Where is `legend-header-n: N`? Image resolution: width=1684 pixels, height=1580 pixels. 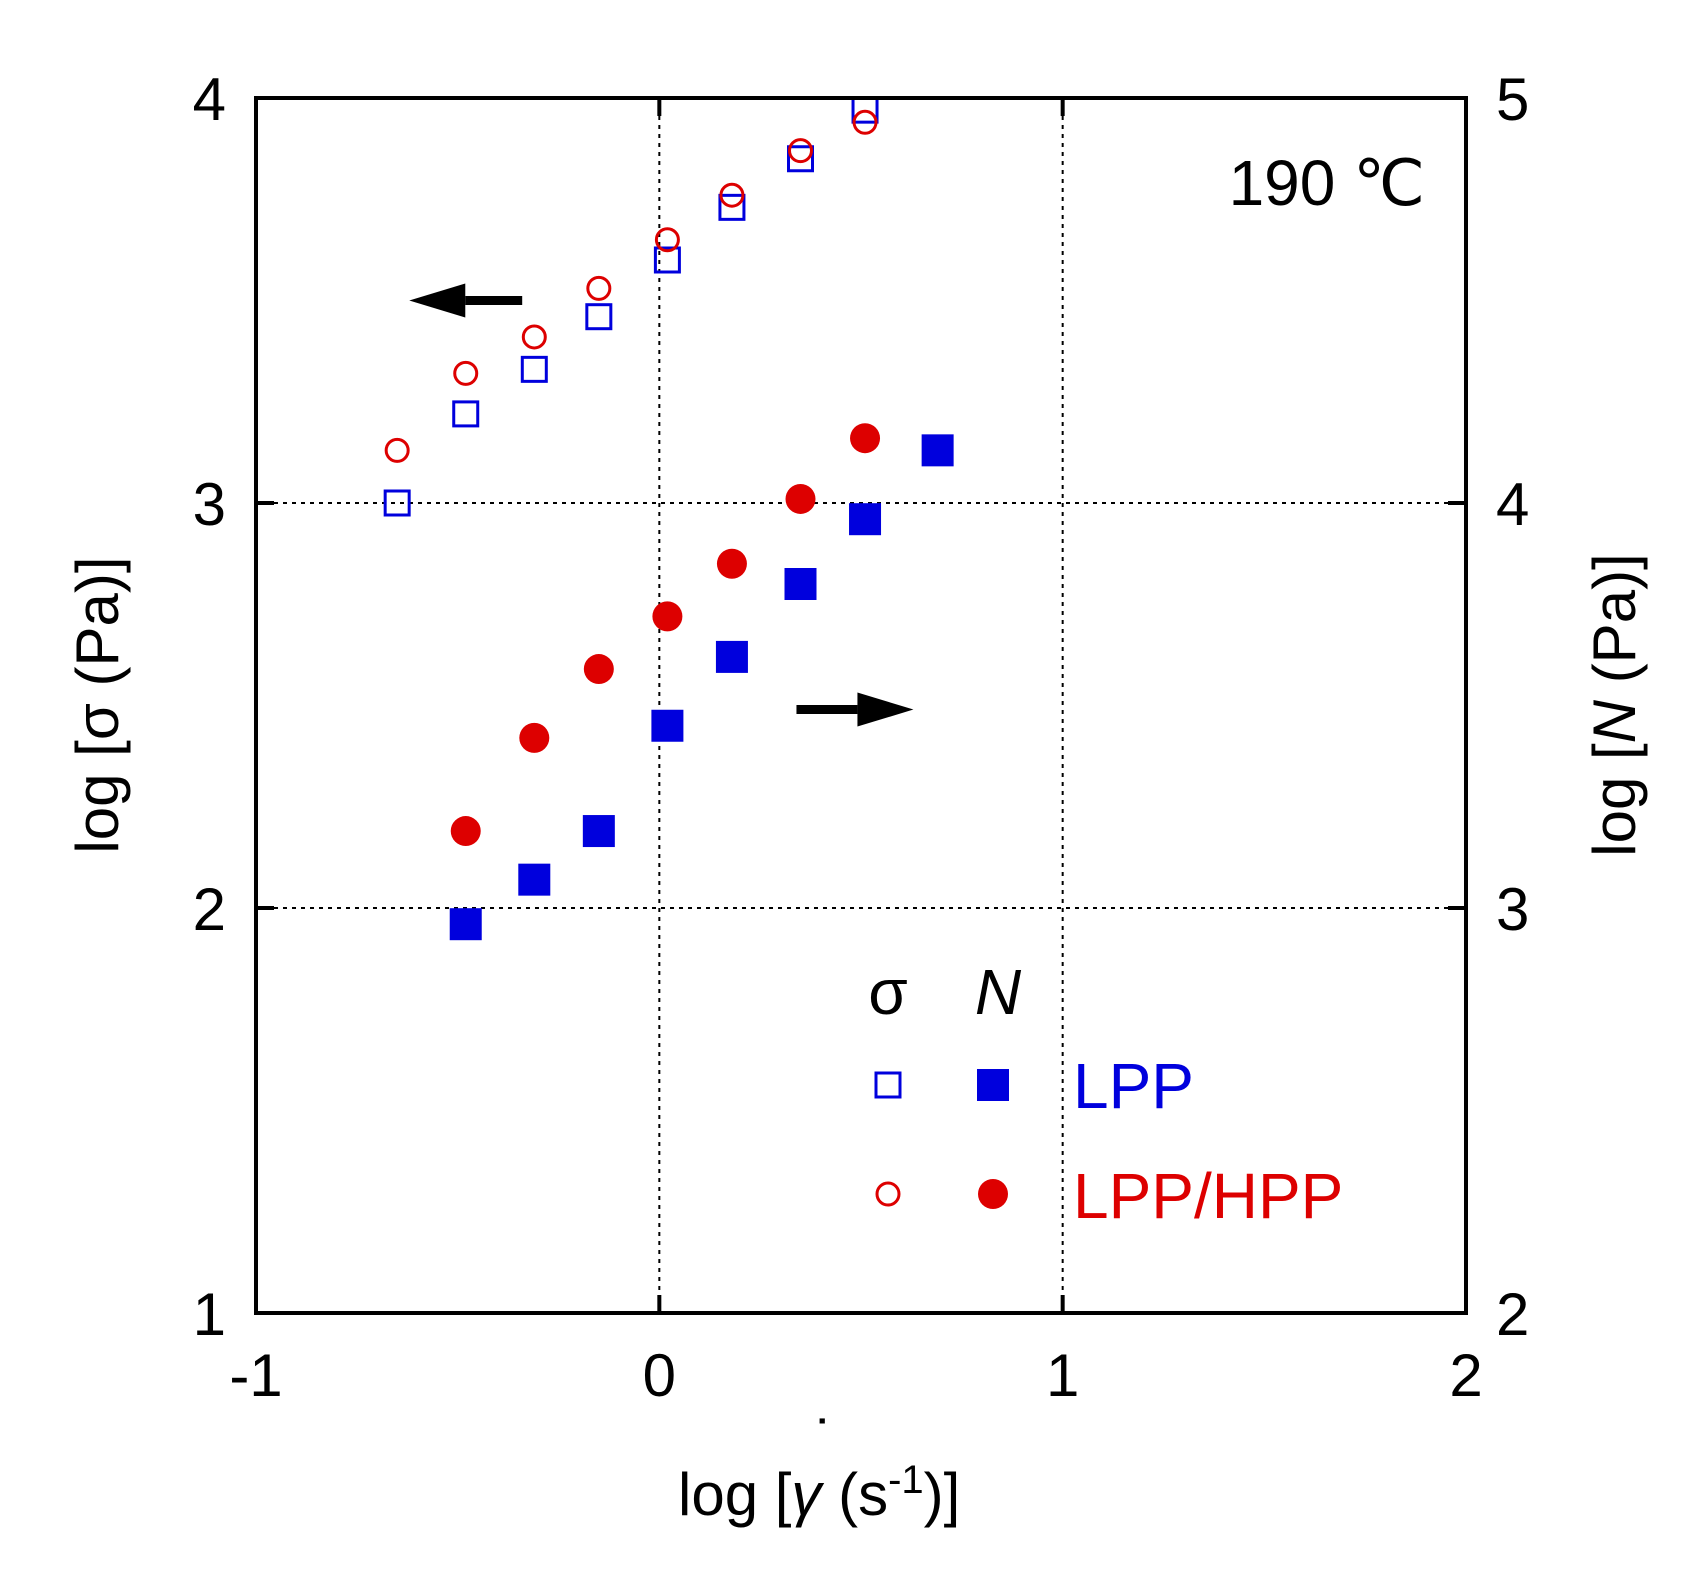 legend-header-n: N is located at coordinates (998, 992).